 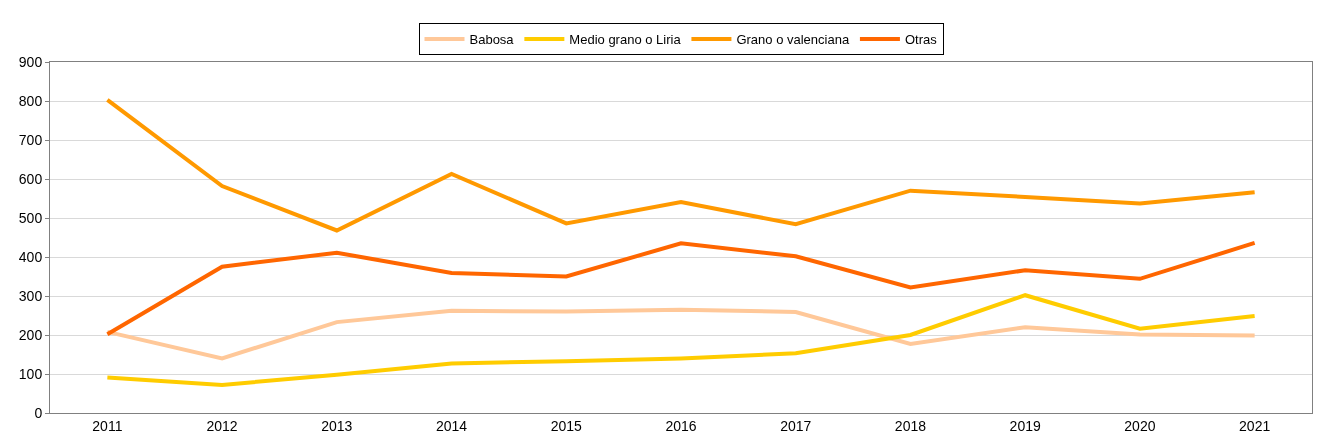 What do you see at coordinates (30, 61) in the screenshot?
I see `y-tick-label: 900` at bounding box center [30, 61].